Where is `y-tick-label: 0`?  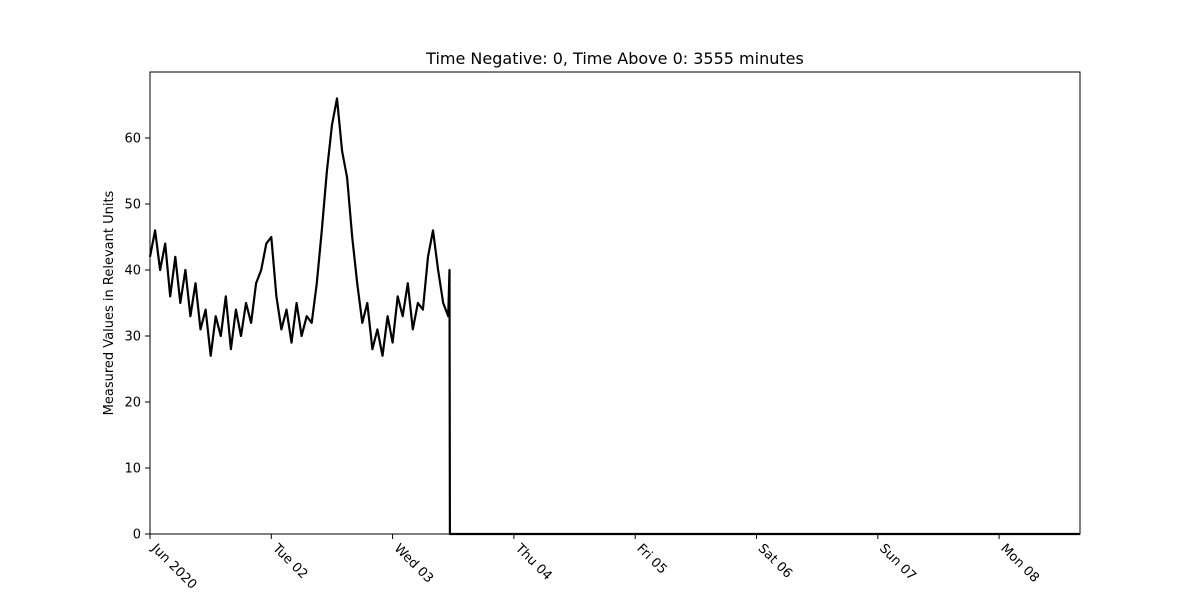
y-tick-label: 0 is located at coordinates (137, 535).